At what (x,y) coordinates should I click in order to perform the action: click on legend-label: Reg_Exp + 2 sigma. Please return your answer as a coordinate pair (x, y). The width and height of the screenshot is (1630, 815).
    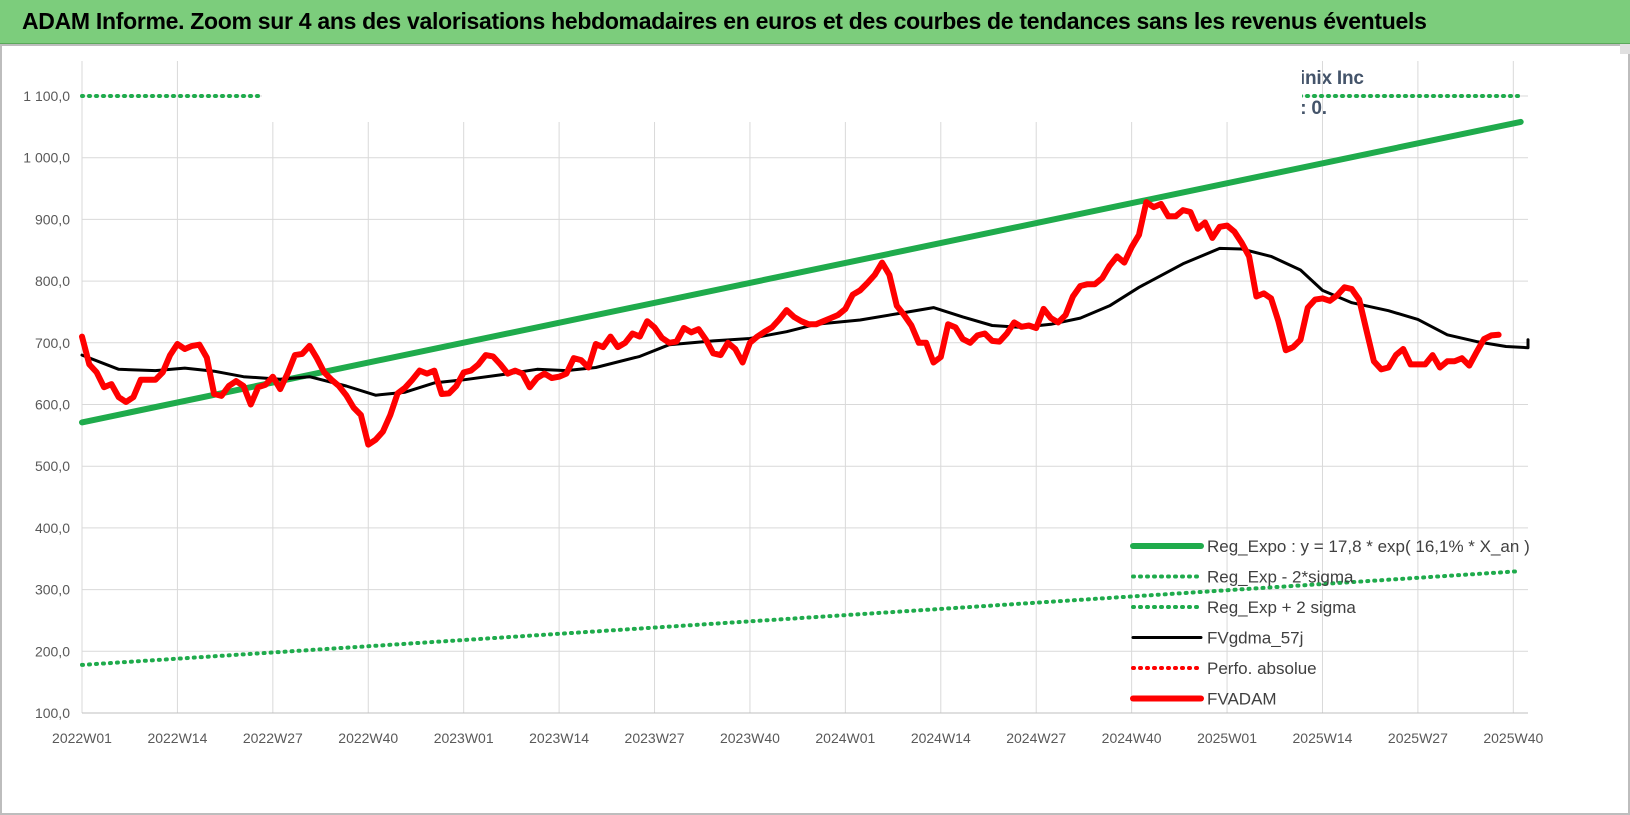
    Looking at the image, I should click on (1281, 607).